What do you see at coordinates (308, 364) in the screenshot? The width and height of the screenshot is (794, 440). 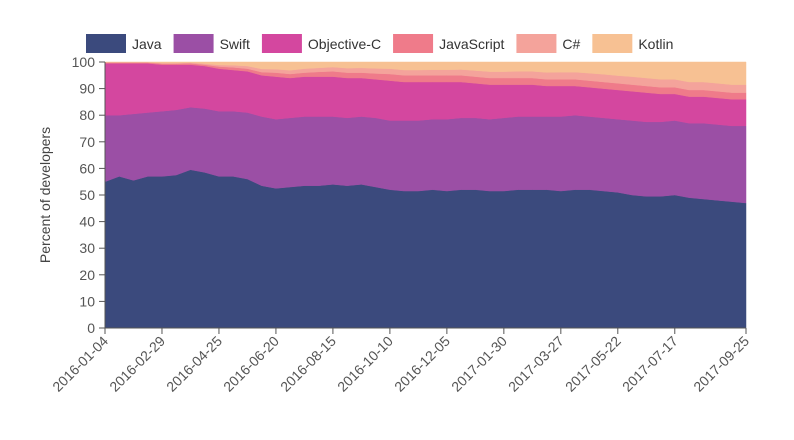 I see `x-tick-label: 2016-08-15` at bounding box center [308, 364].